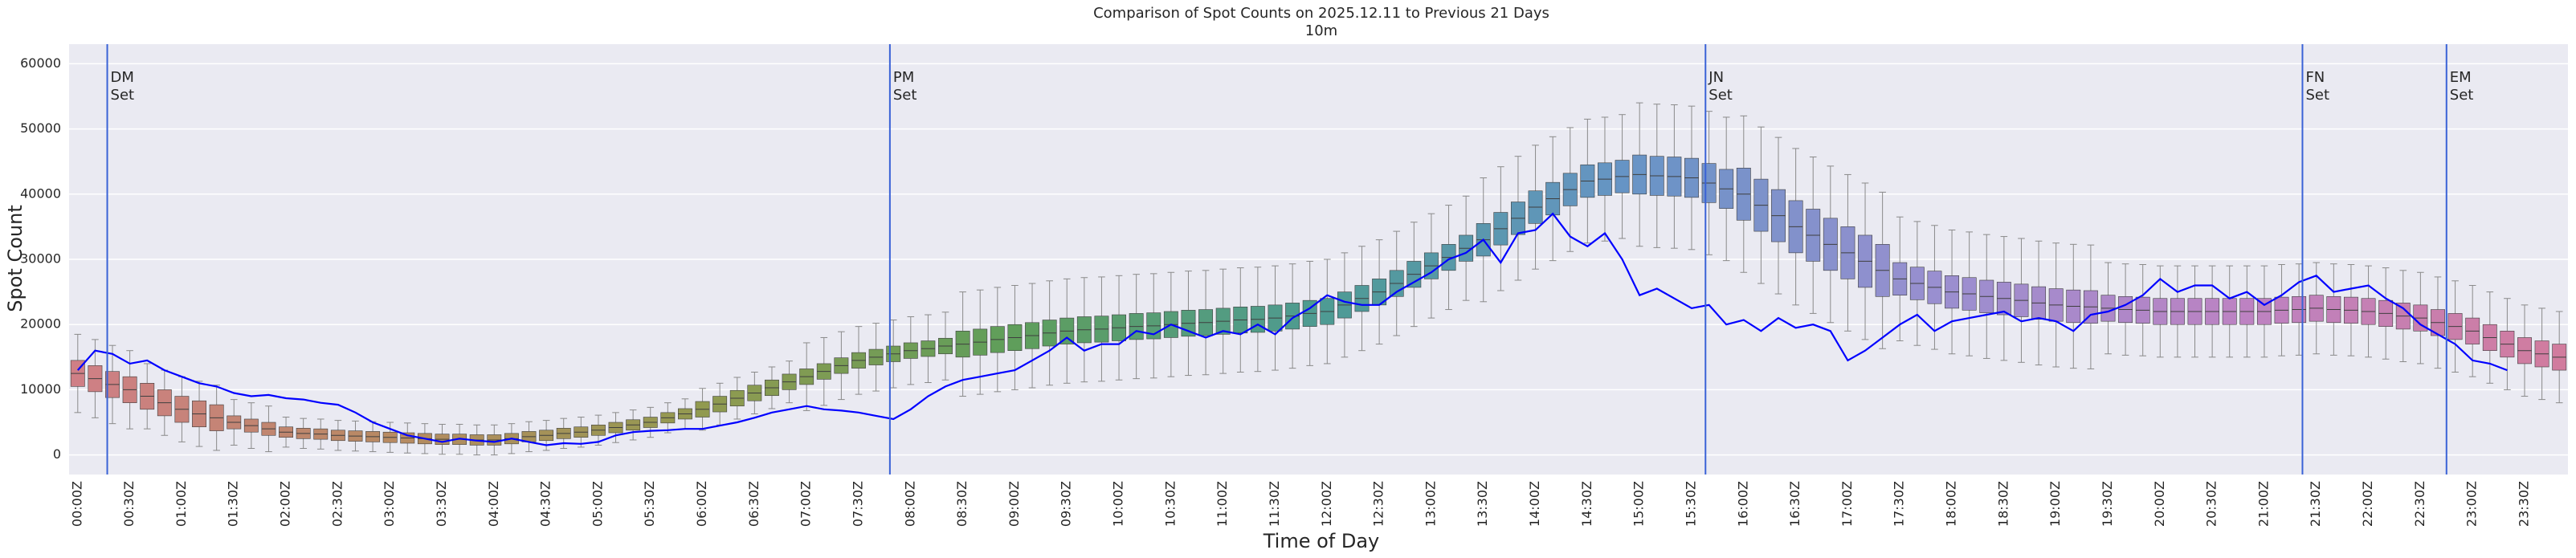 This screenshot has height=558, width=2576. What do you see at coordinates (181, 504) in the screenshot?
I see `x-tick-label: 01:00Z` at bounding box center [181, 504].